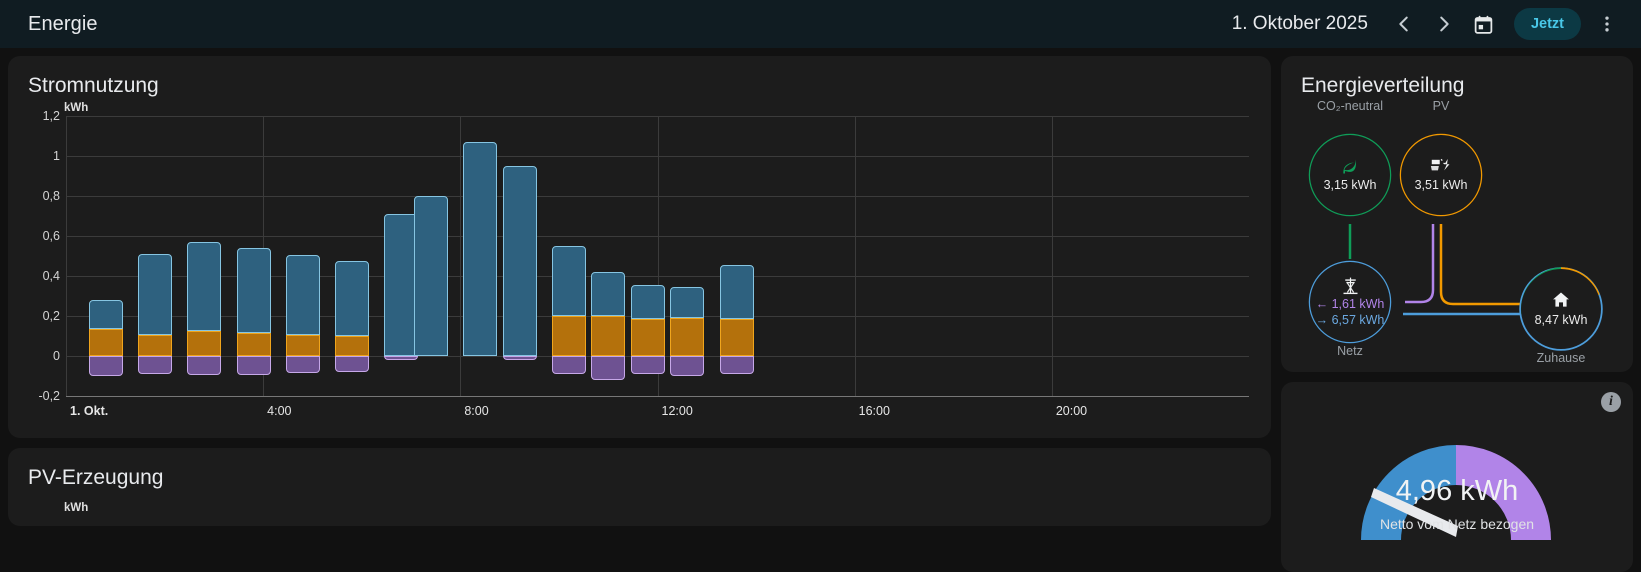  What do you see at coordinates (820, 24) in the screenshot?
I see `app-bar: Energie 1. Oktober 2025 Jetzt` at bounding box center [820, 24].